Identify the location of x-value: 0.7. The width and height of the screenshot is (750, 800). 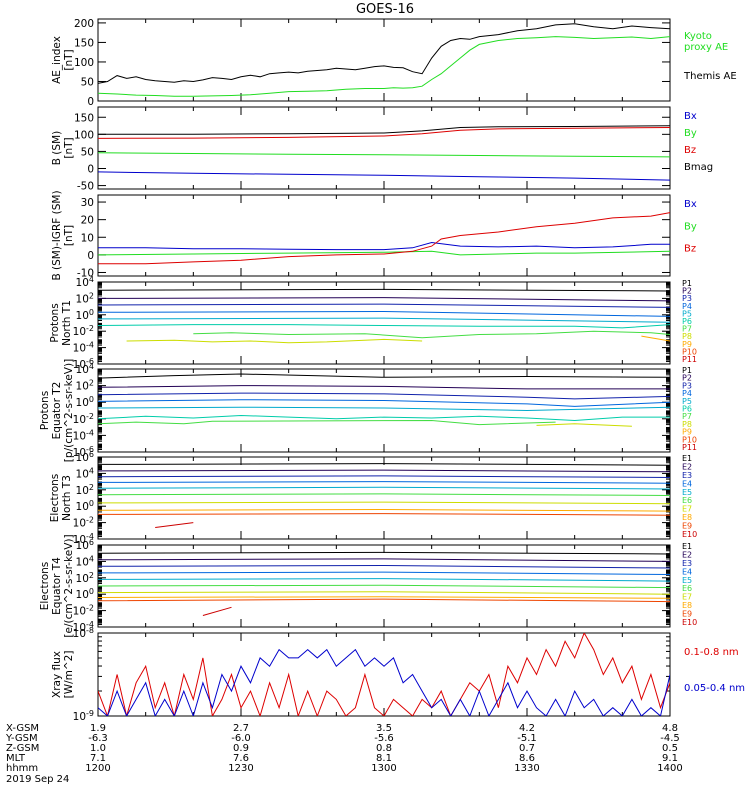
(527, 748).